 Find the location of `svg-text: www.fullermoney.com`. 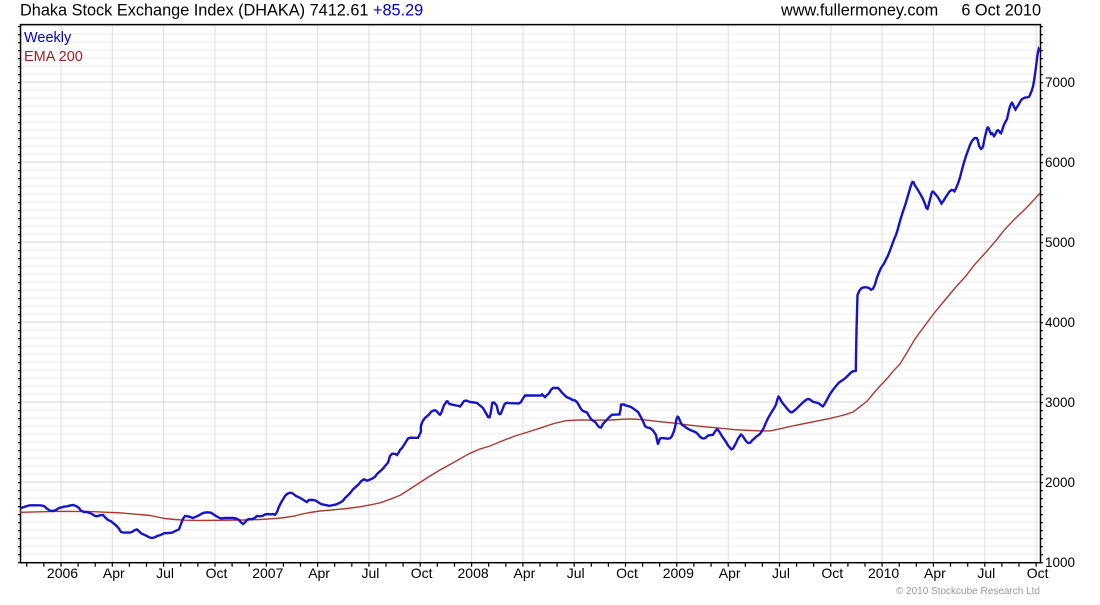

svg-text: www.fullermoney.com is located at coordinates (859, 11).